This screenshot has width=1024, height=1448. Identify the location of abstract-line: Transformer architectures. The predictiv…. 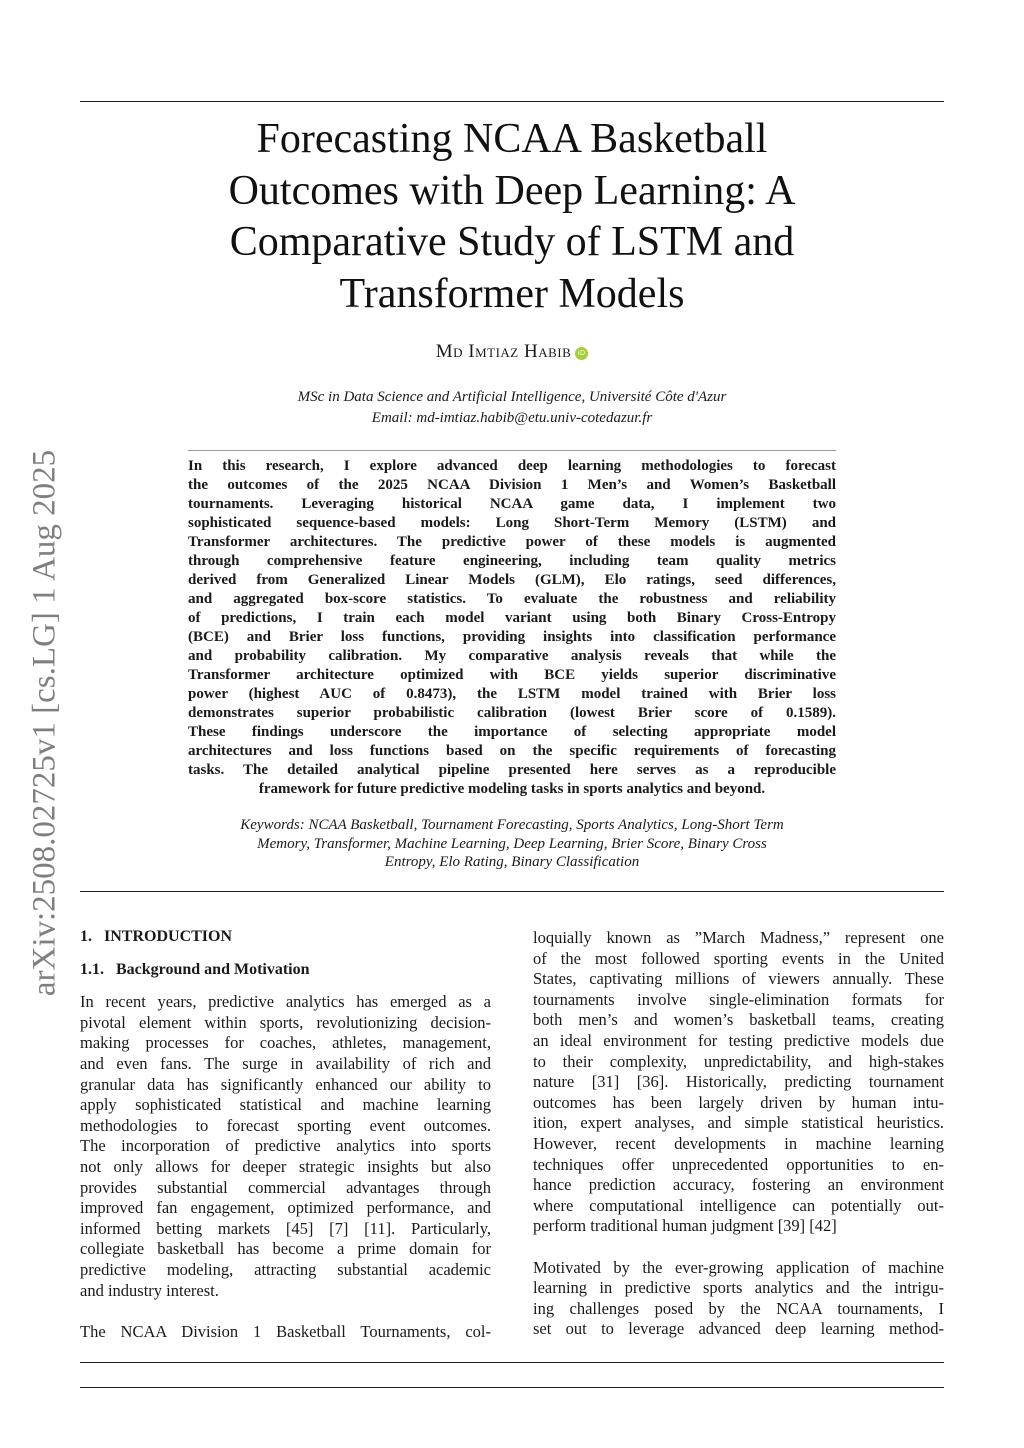
(512, 542).